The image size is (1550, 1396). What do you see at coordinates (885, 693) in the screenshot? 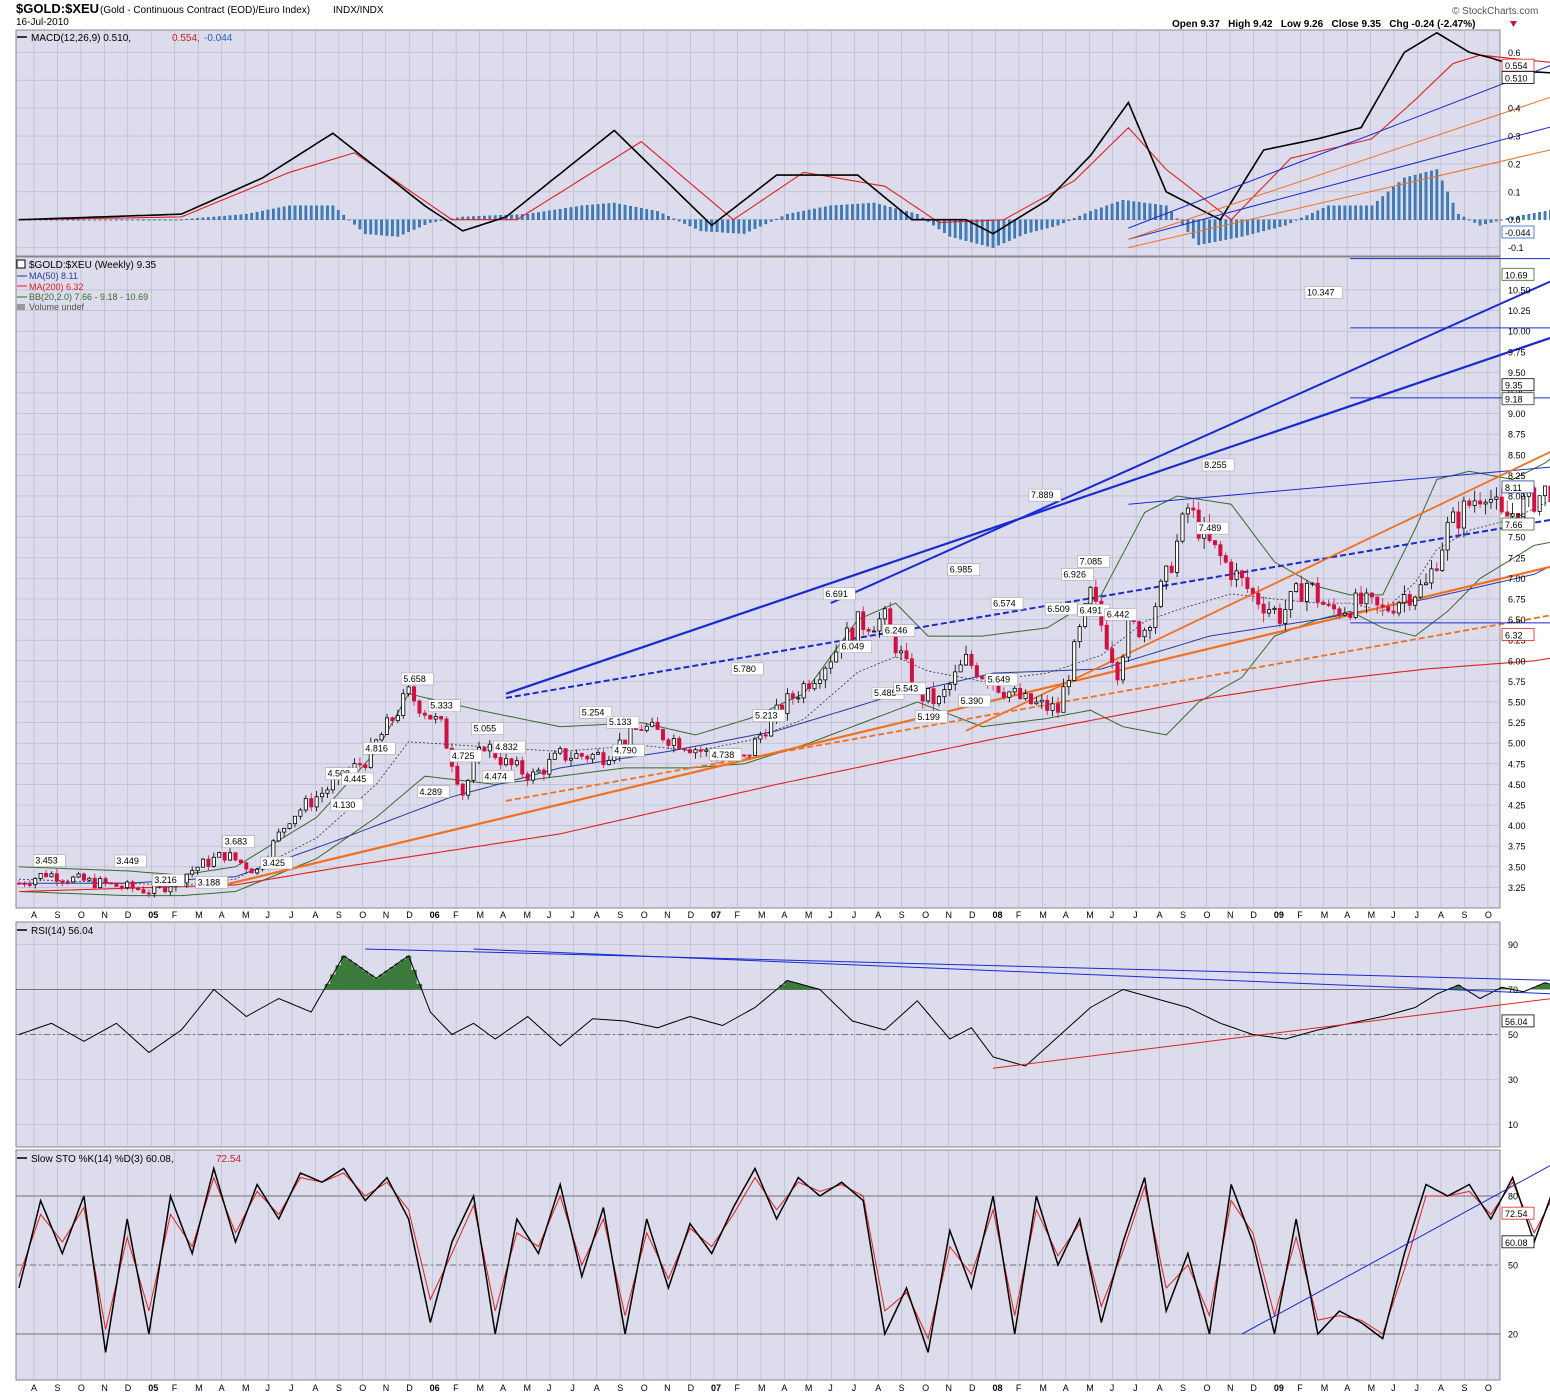
I see `price-annotation-label: 5.485` at bounding box center [885, 693].